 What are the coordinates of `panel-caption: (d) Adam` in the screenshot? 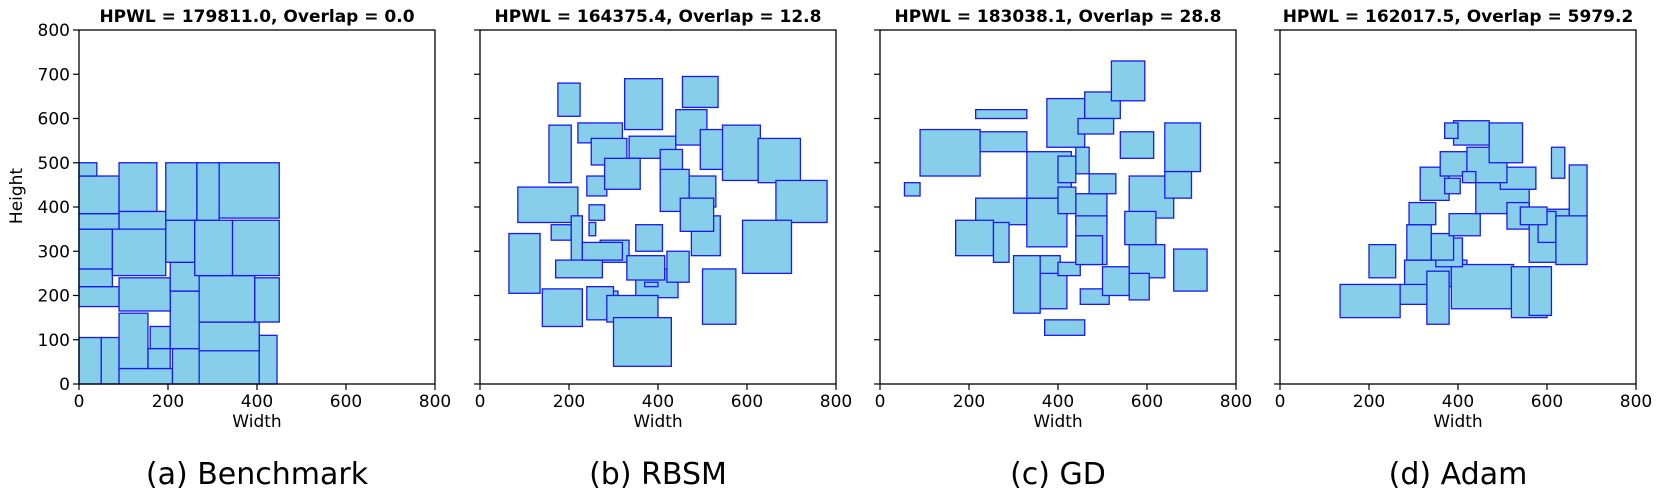 It's located at (1458, 474).